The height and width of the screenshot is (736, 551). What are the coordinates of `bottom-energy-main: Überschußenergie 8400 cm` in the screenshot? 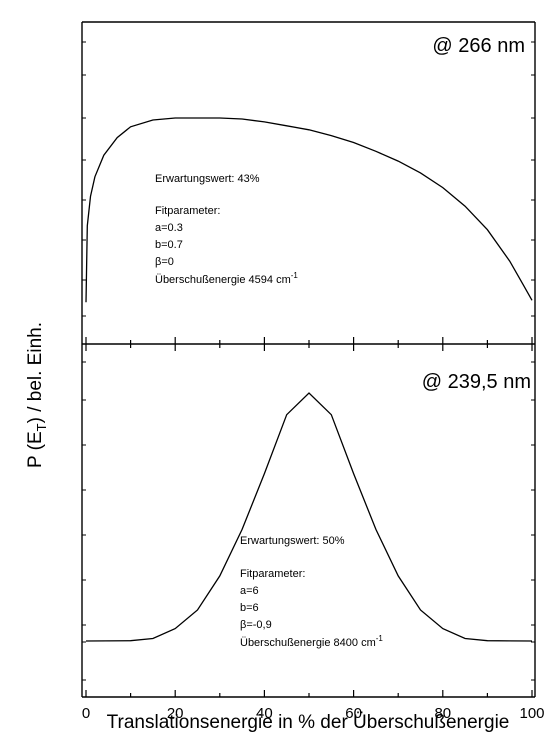 It's located at (308, 643).